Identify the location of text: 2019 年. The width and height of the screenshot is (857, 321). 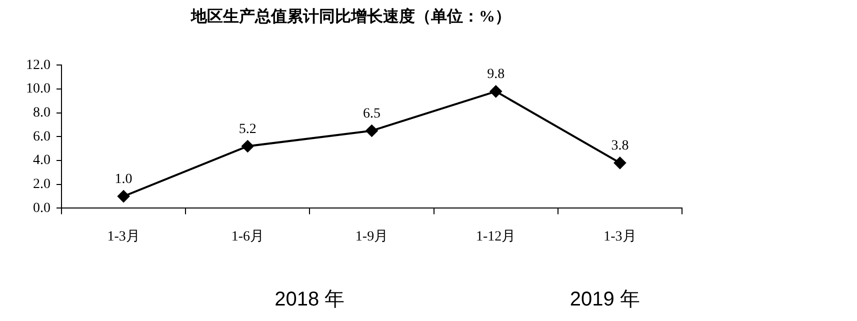
(605, 299).